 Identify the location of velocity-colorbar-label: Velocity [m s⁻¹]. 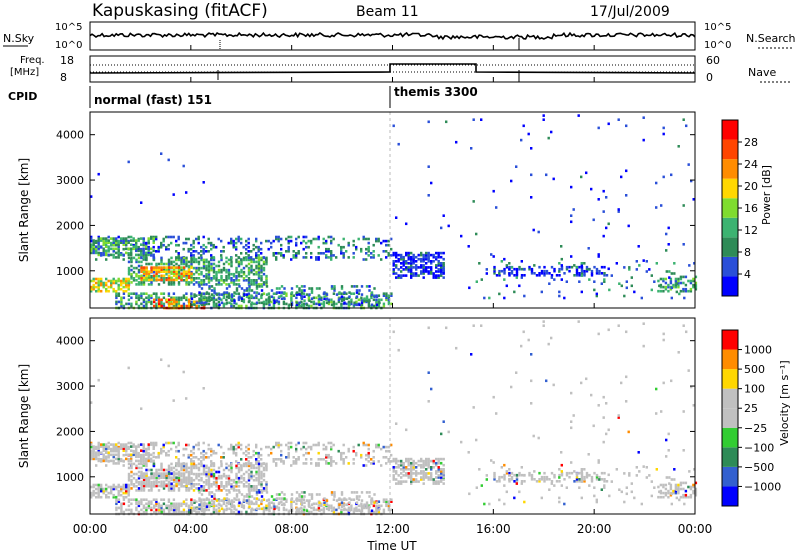
(784, 402).